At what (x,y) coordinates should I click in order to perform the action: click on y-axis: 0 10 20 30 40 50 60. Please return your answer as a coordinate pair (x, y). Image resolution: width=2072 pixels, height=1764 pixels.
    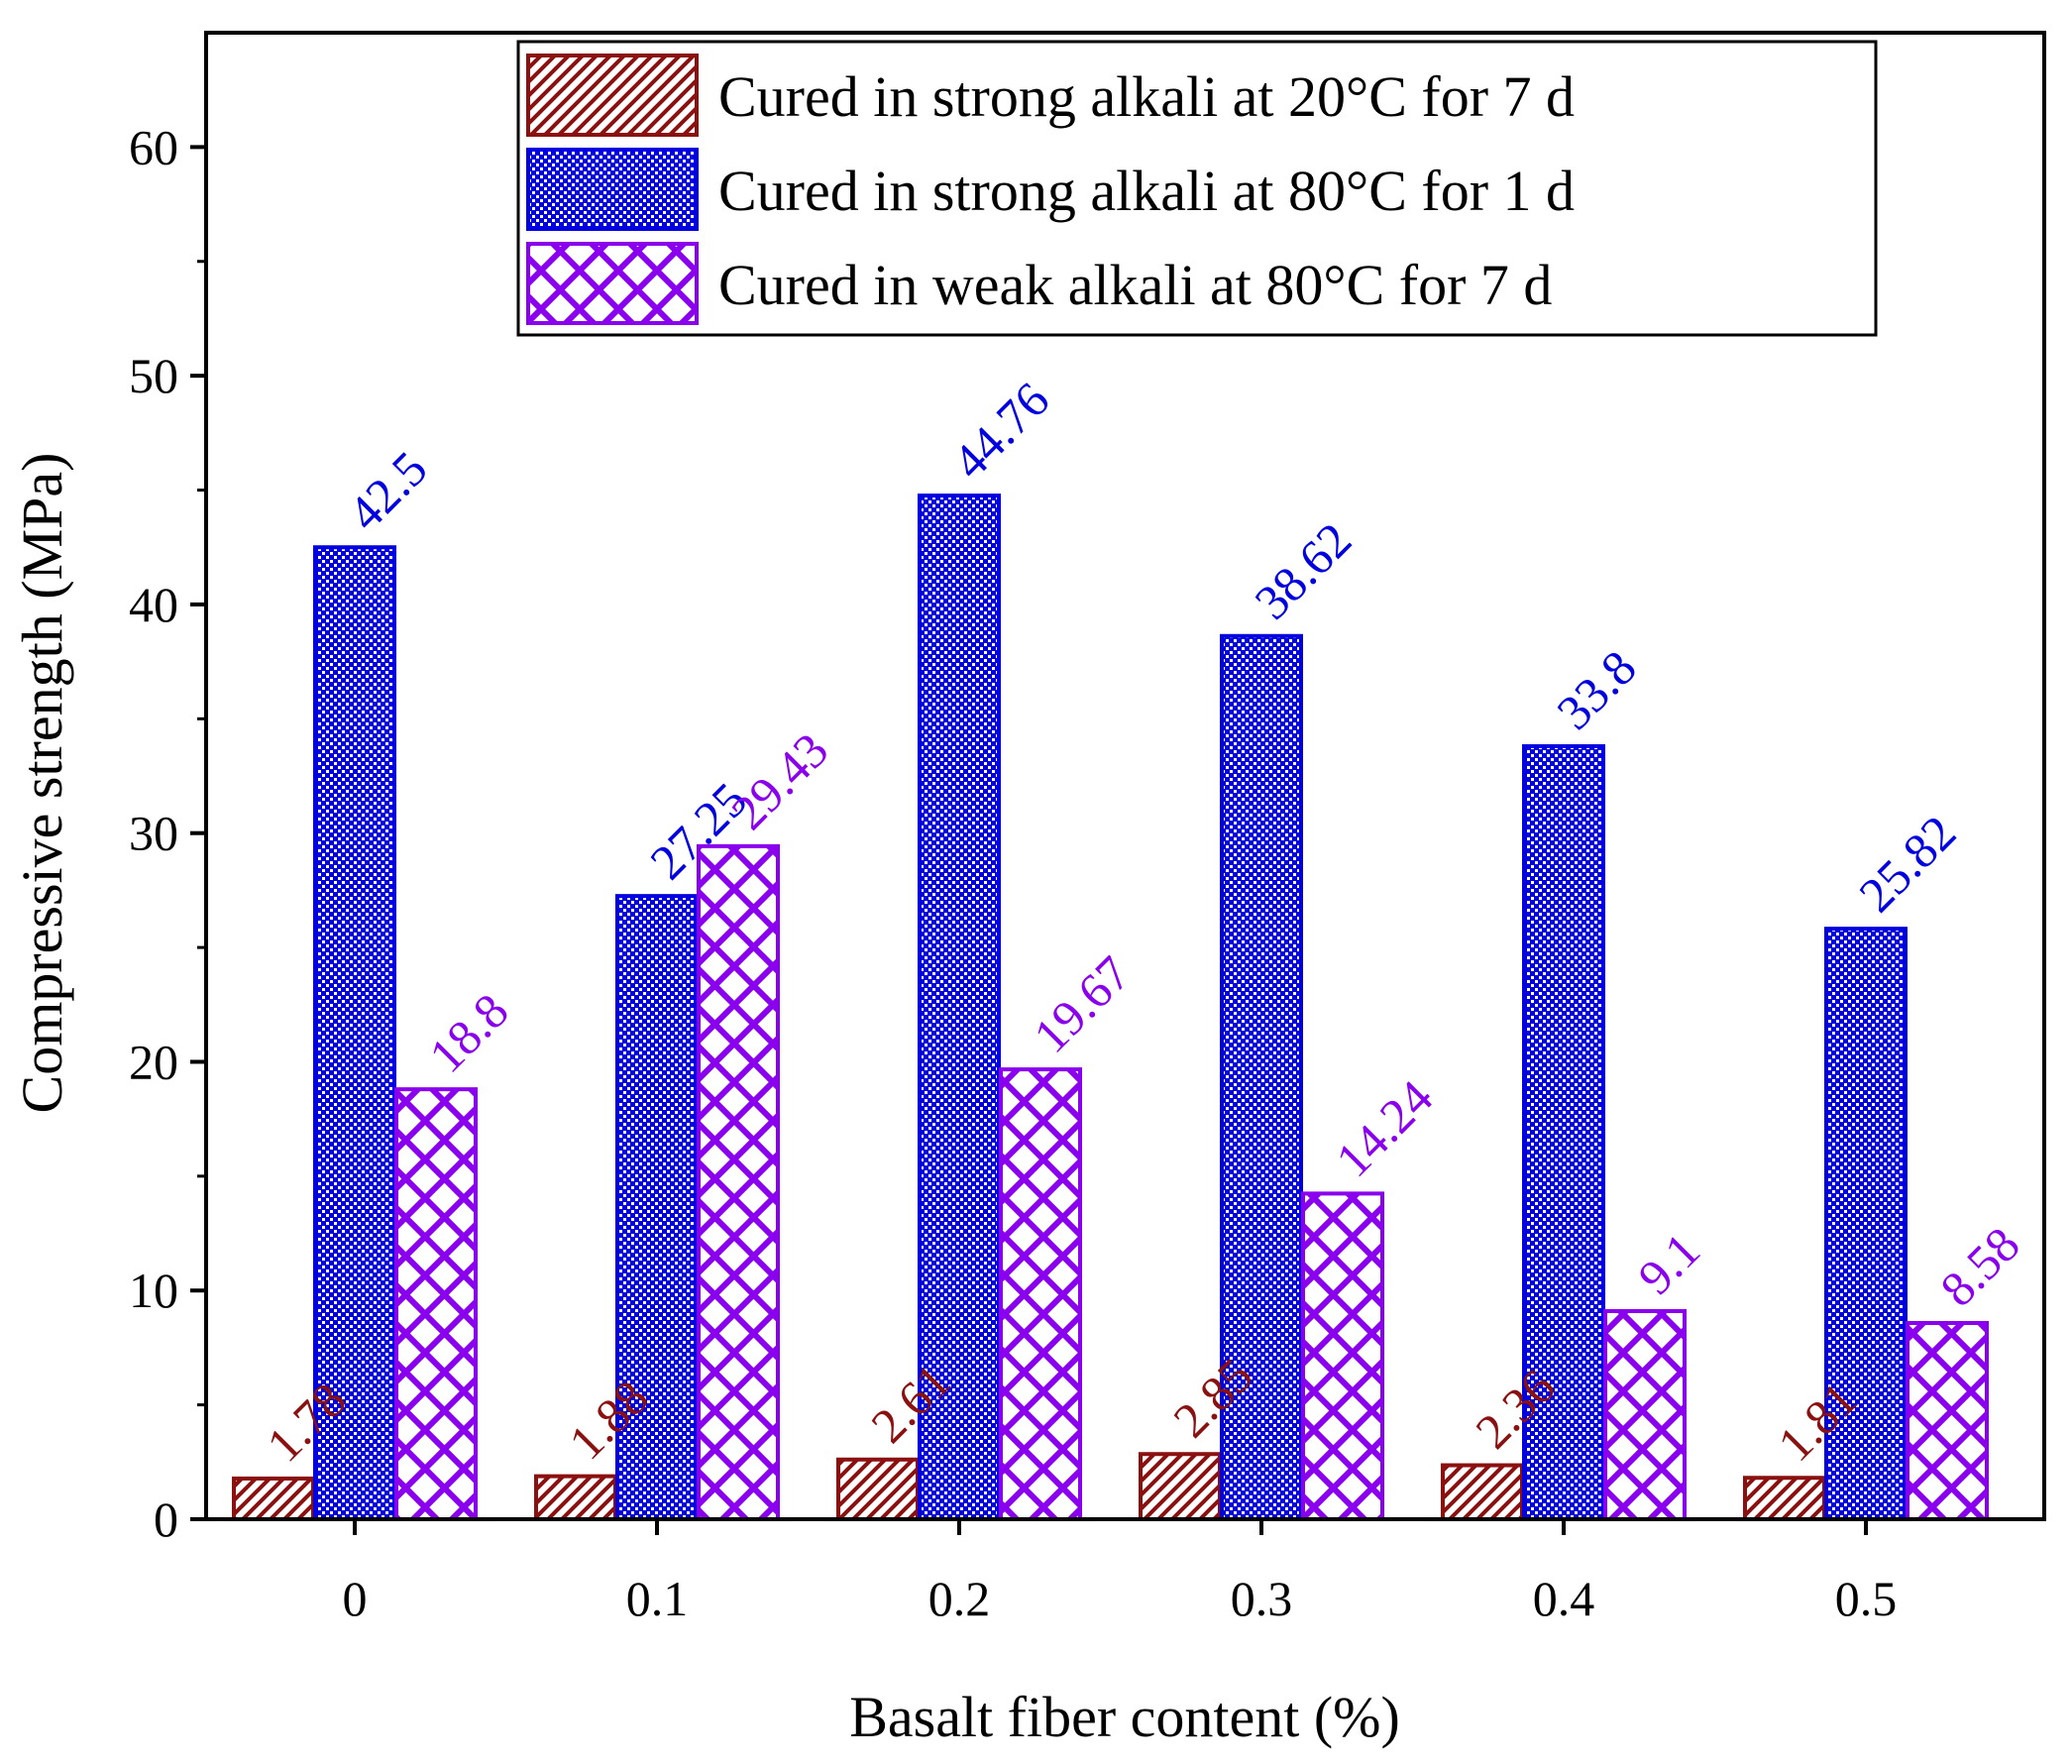
    Looking at the image, I should click on (167, 833).